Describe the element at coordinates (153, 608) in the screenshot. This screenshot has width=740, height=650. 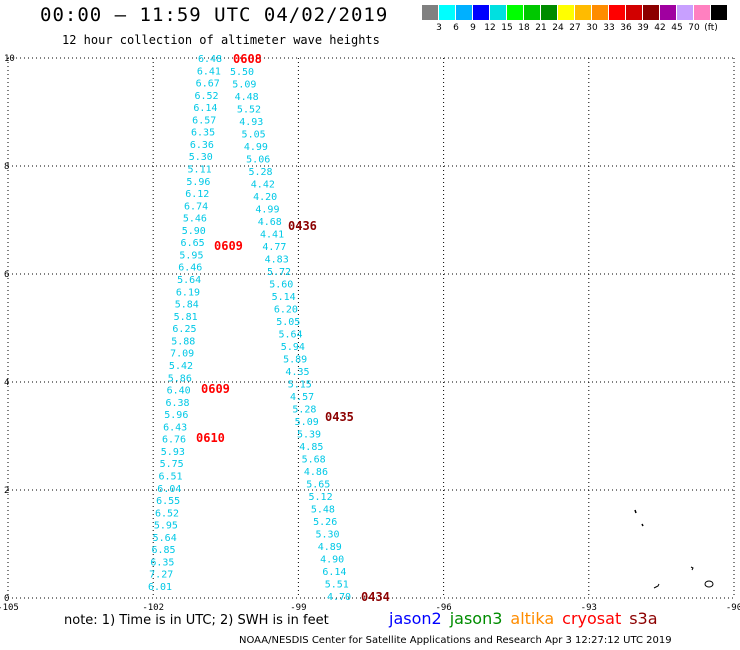
I see `lon-tick-label: -102` at that location.